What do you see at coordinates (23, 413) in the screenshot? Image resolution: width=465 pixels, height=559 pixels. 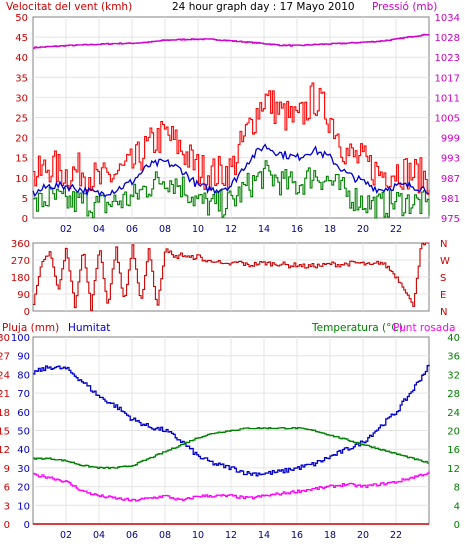 I see `humidity-tick-label: 60` at bounding box center [23, 413].